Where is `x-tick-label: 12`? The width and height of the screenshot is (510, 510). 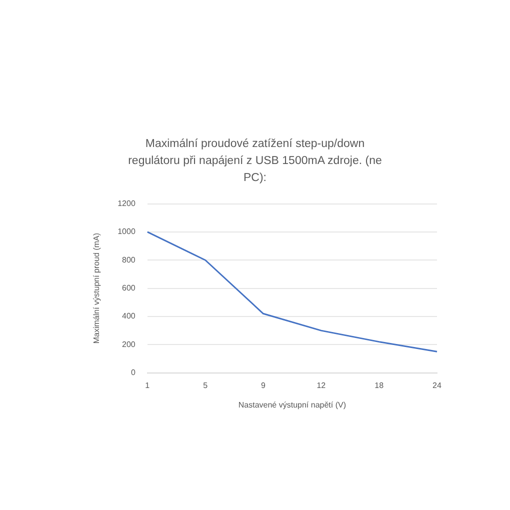
x-tick-label: 12 is located at coordinates (321, 385).